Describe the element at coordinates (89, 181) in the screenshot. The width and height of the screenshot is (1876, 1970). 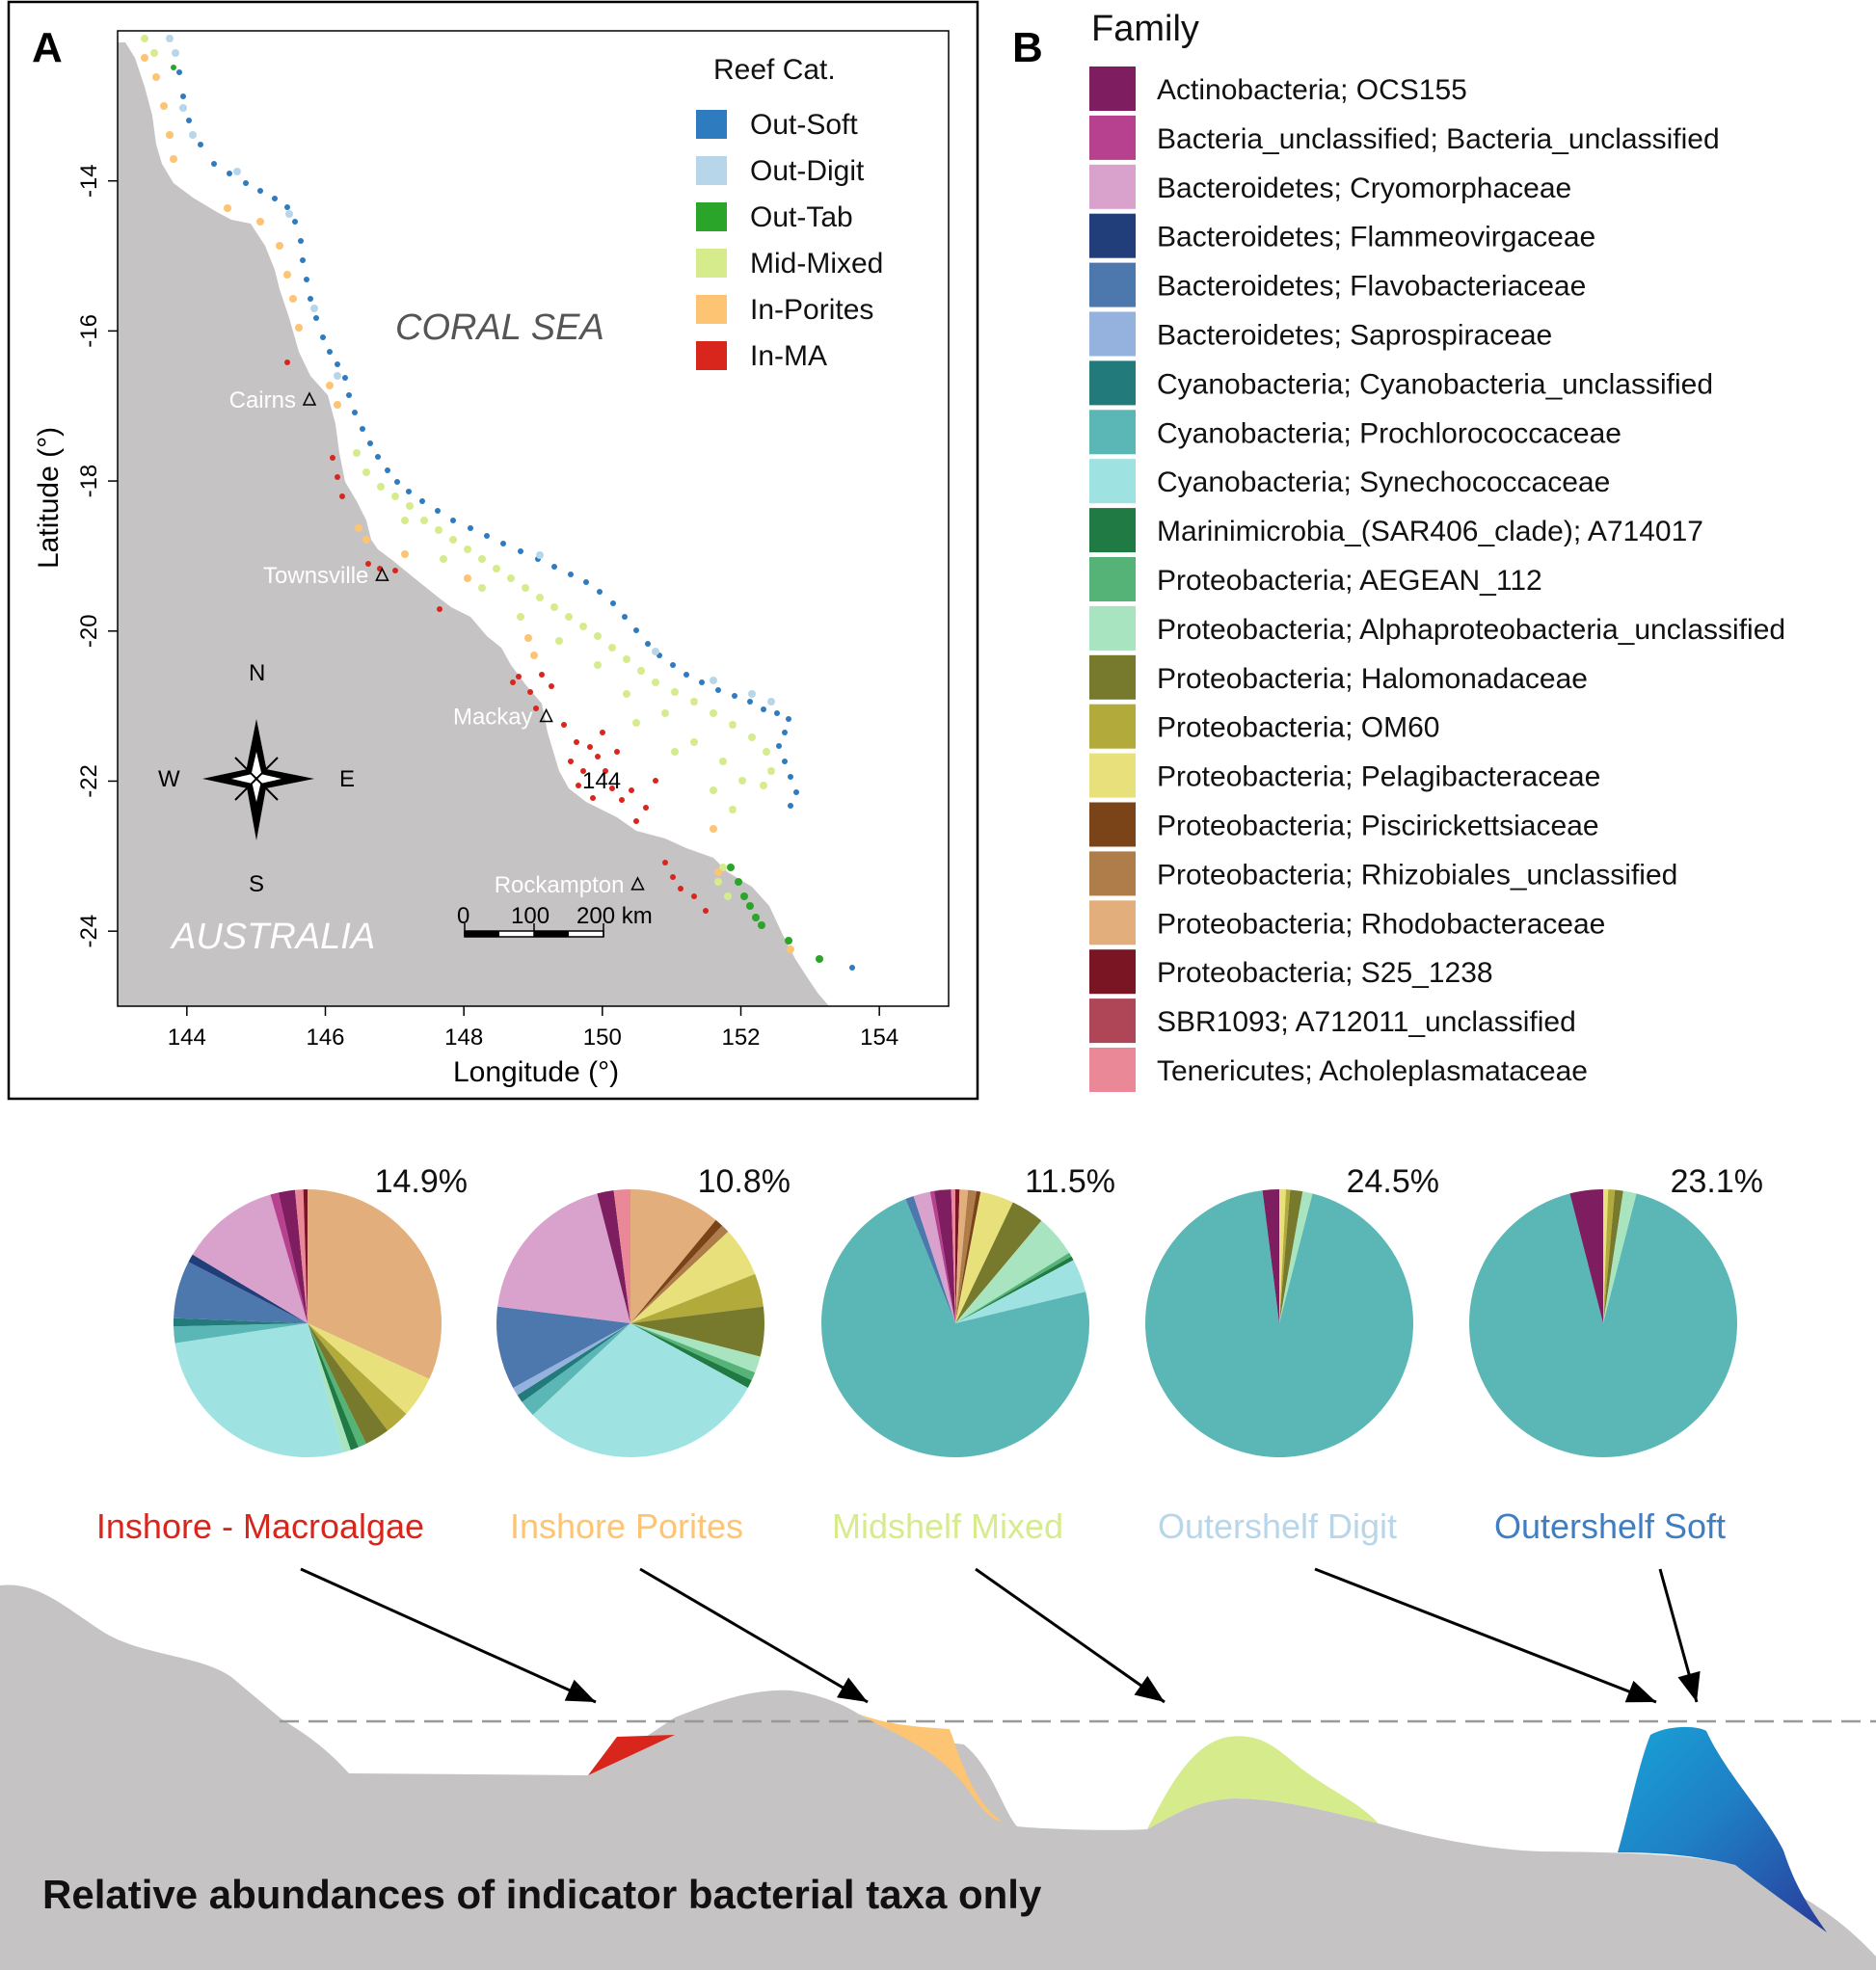
I see `y-tick-label: -14` at that location.